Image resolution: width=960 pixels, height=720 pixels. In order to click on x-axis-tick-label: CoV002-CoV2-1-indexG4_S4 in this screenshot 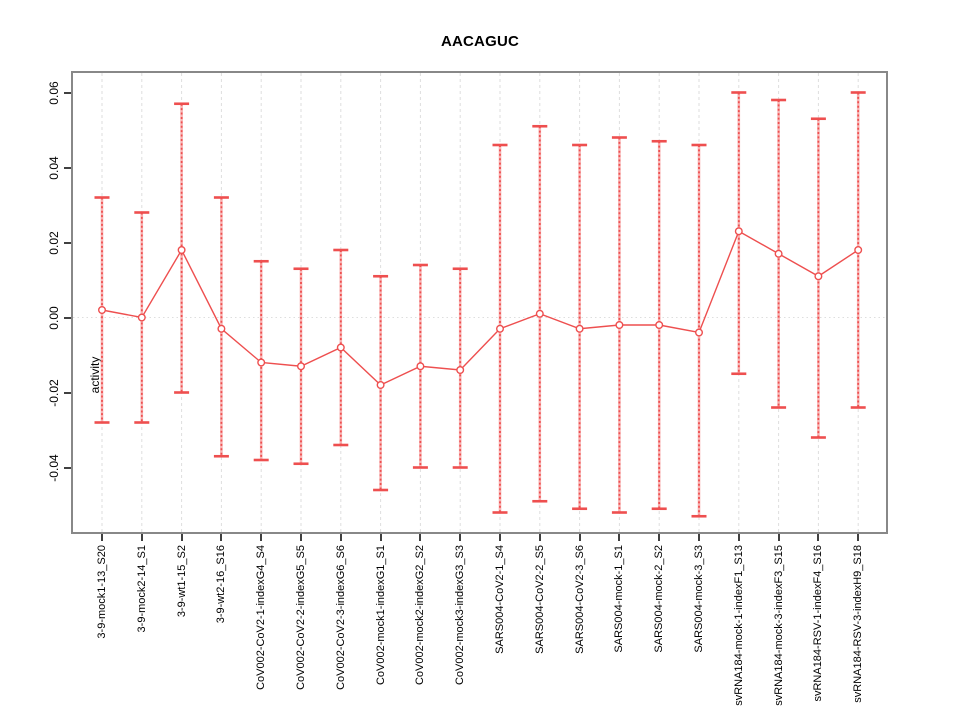, I will do `click(261, 617)`.